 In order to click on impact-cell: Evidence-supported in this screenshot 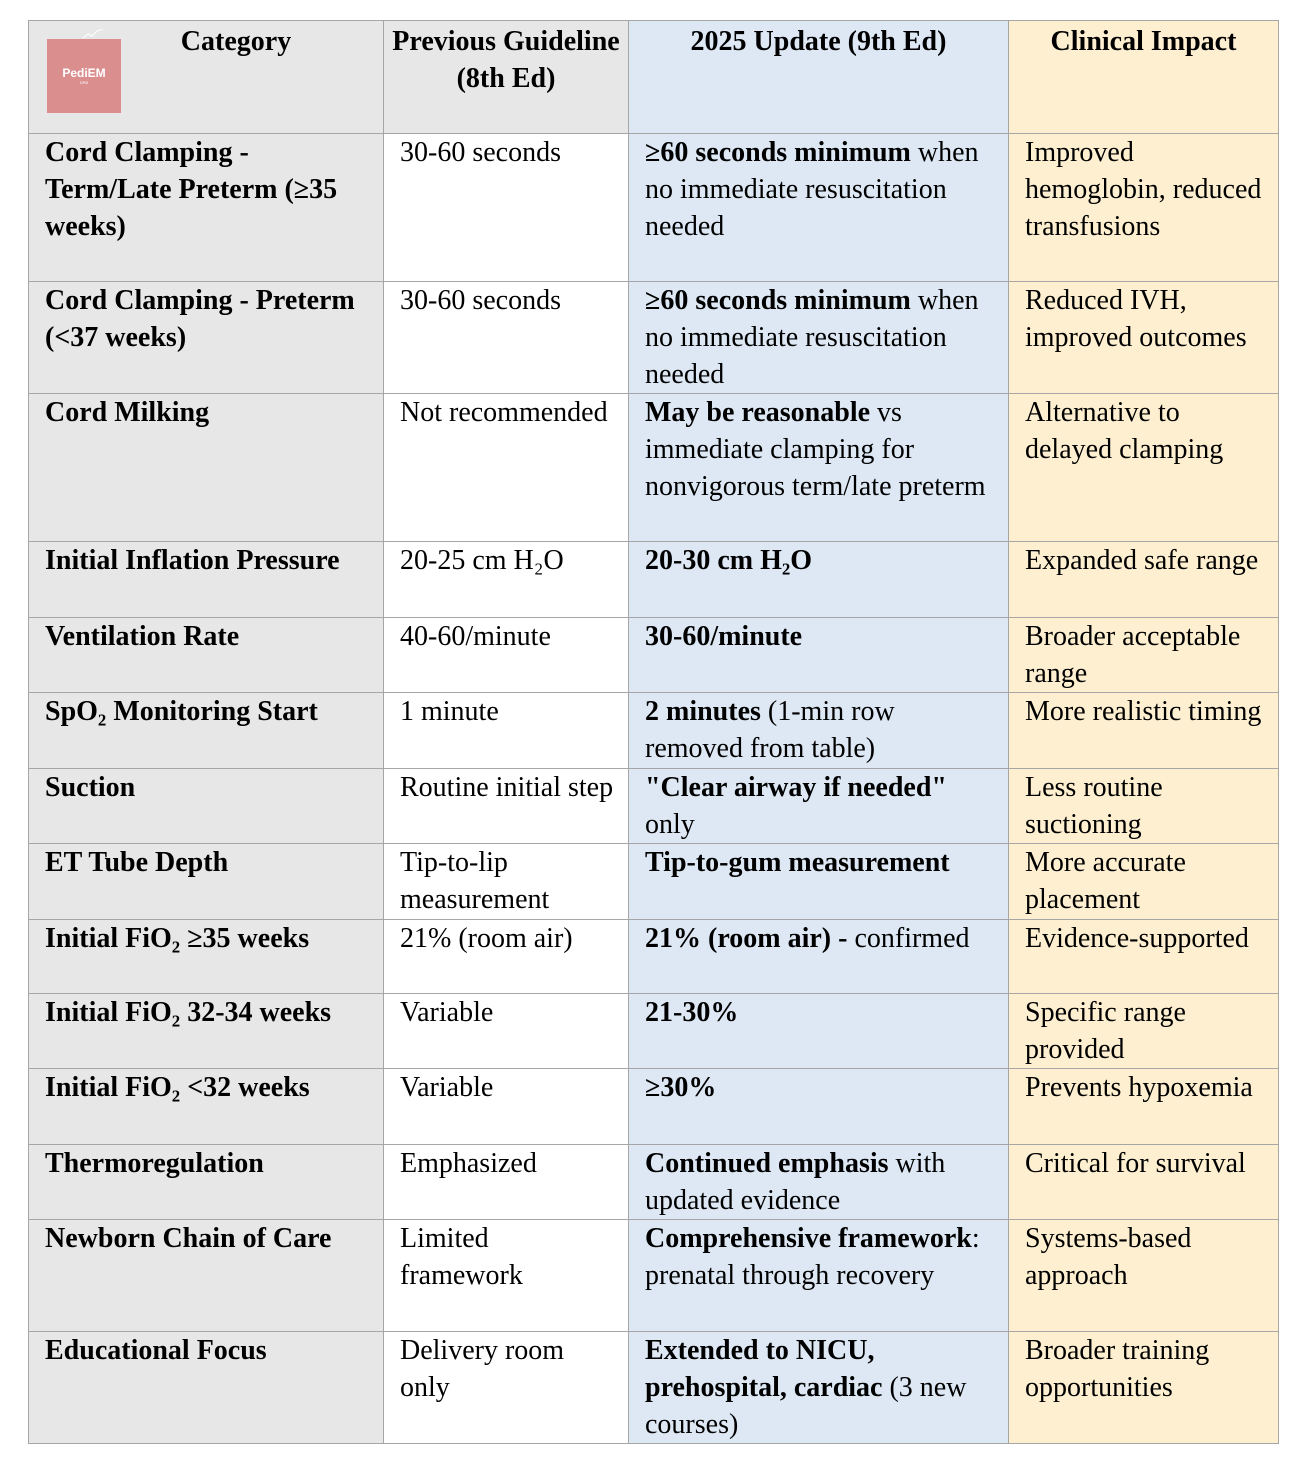, I will do `click(1143, 956)`.